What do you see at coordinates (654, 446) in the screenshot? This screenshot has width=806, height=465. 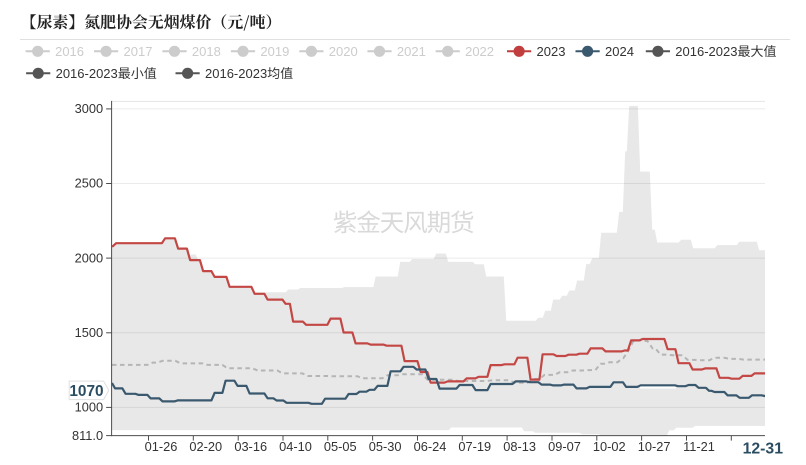 I see `svg-text: 10-27` at bounding box center [654, 446].